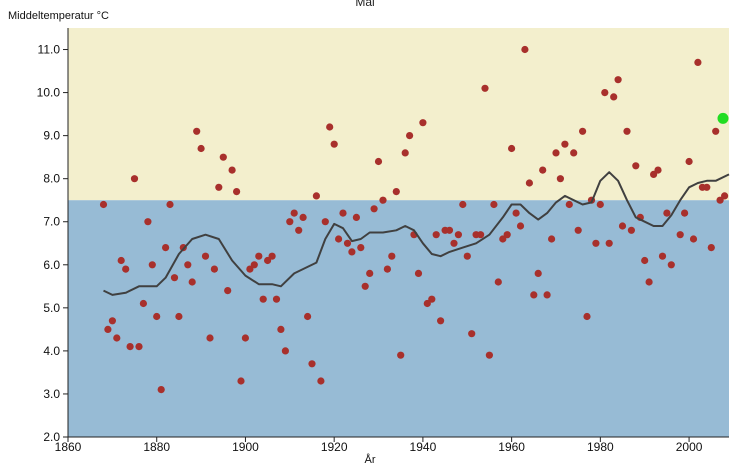  What do you see at coordinates (51, 179) in the screenshot?
I see `y-tick-label: 8.0` at bounding box center [51, 179].